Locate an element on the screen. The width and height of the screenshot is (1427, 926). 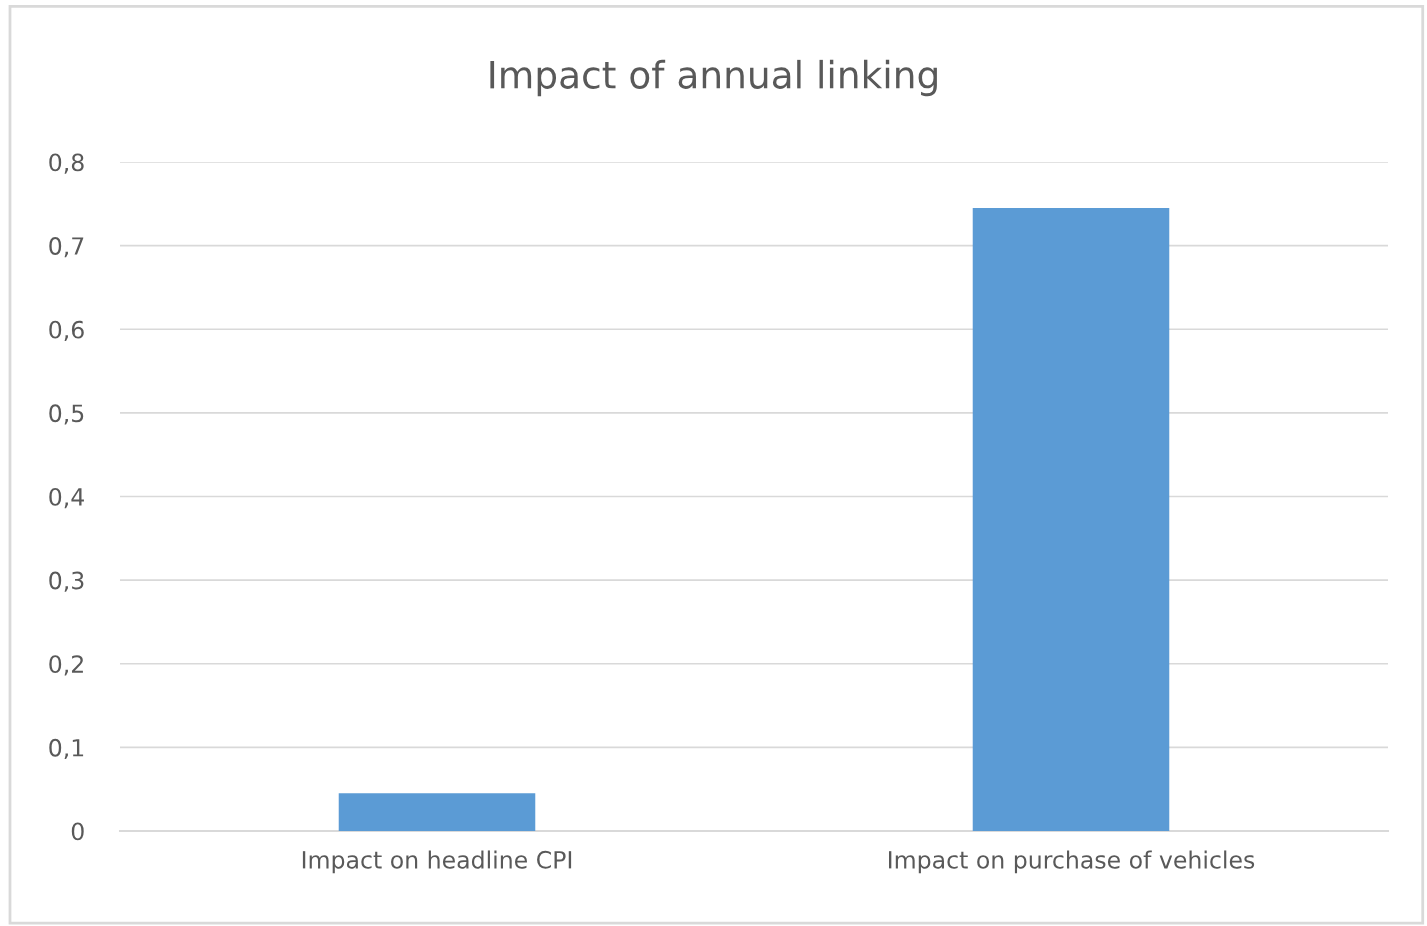
y-tick-label: 0 is located at coordinates (77, 831).